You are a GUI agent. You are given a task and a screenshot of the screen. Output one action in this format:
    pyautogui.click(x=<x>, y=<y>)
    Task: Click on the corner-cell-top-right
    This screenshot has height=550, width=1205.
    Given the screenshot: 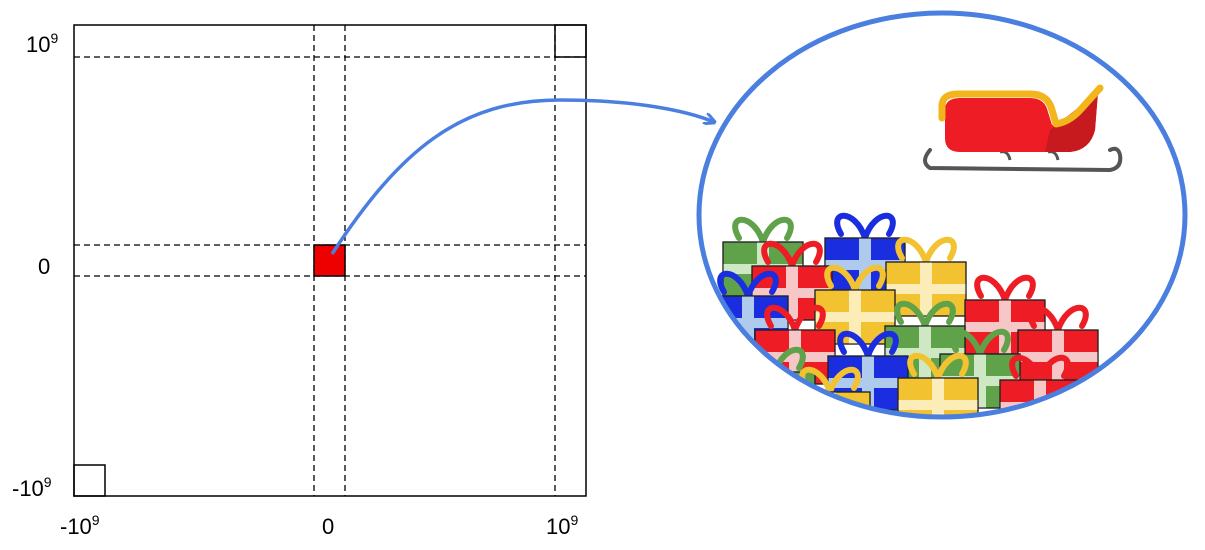 What is the action you would take?
    pyautogui.click(x=570, y=41)
    